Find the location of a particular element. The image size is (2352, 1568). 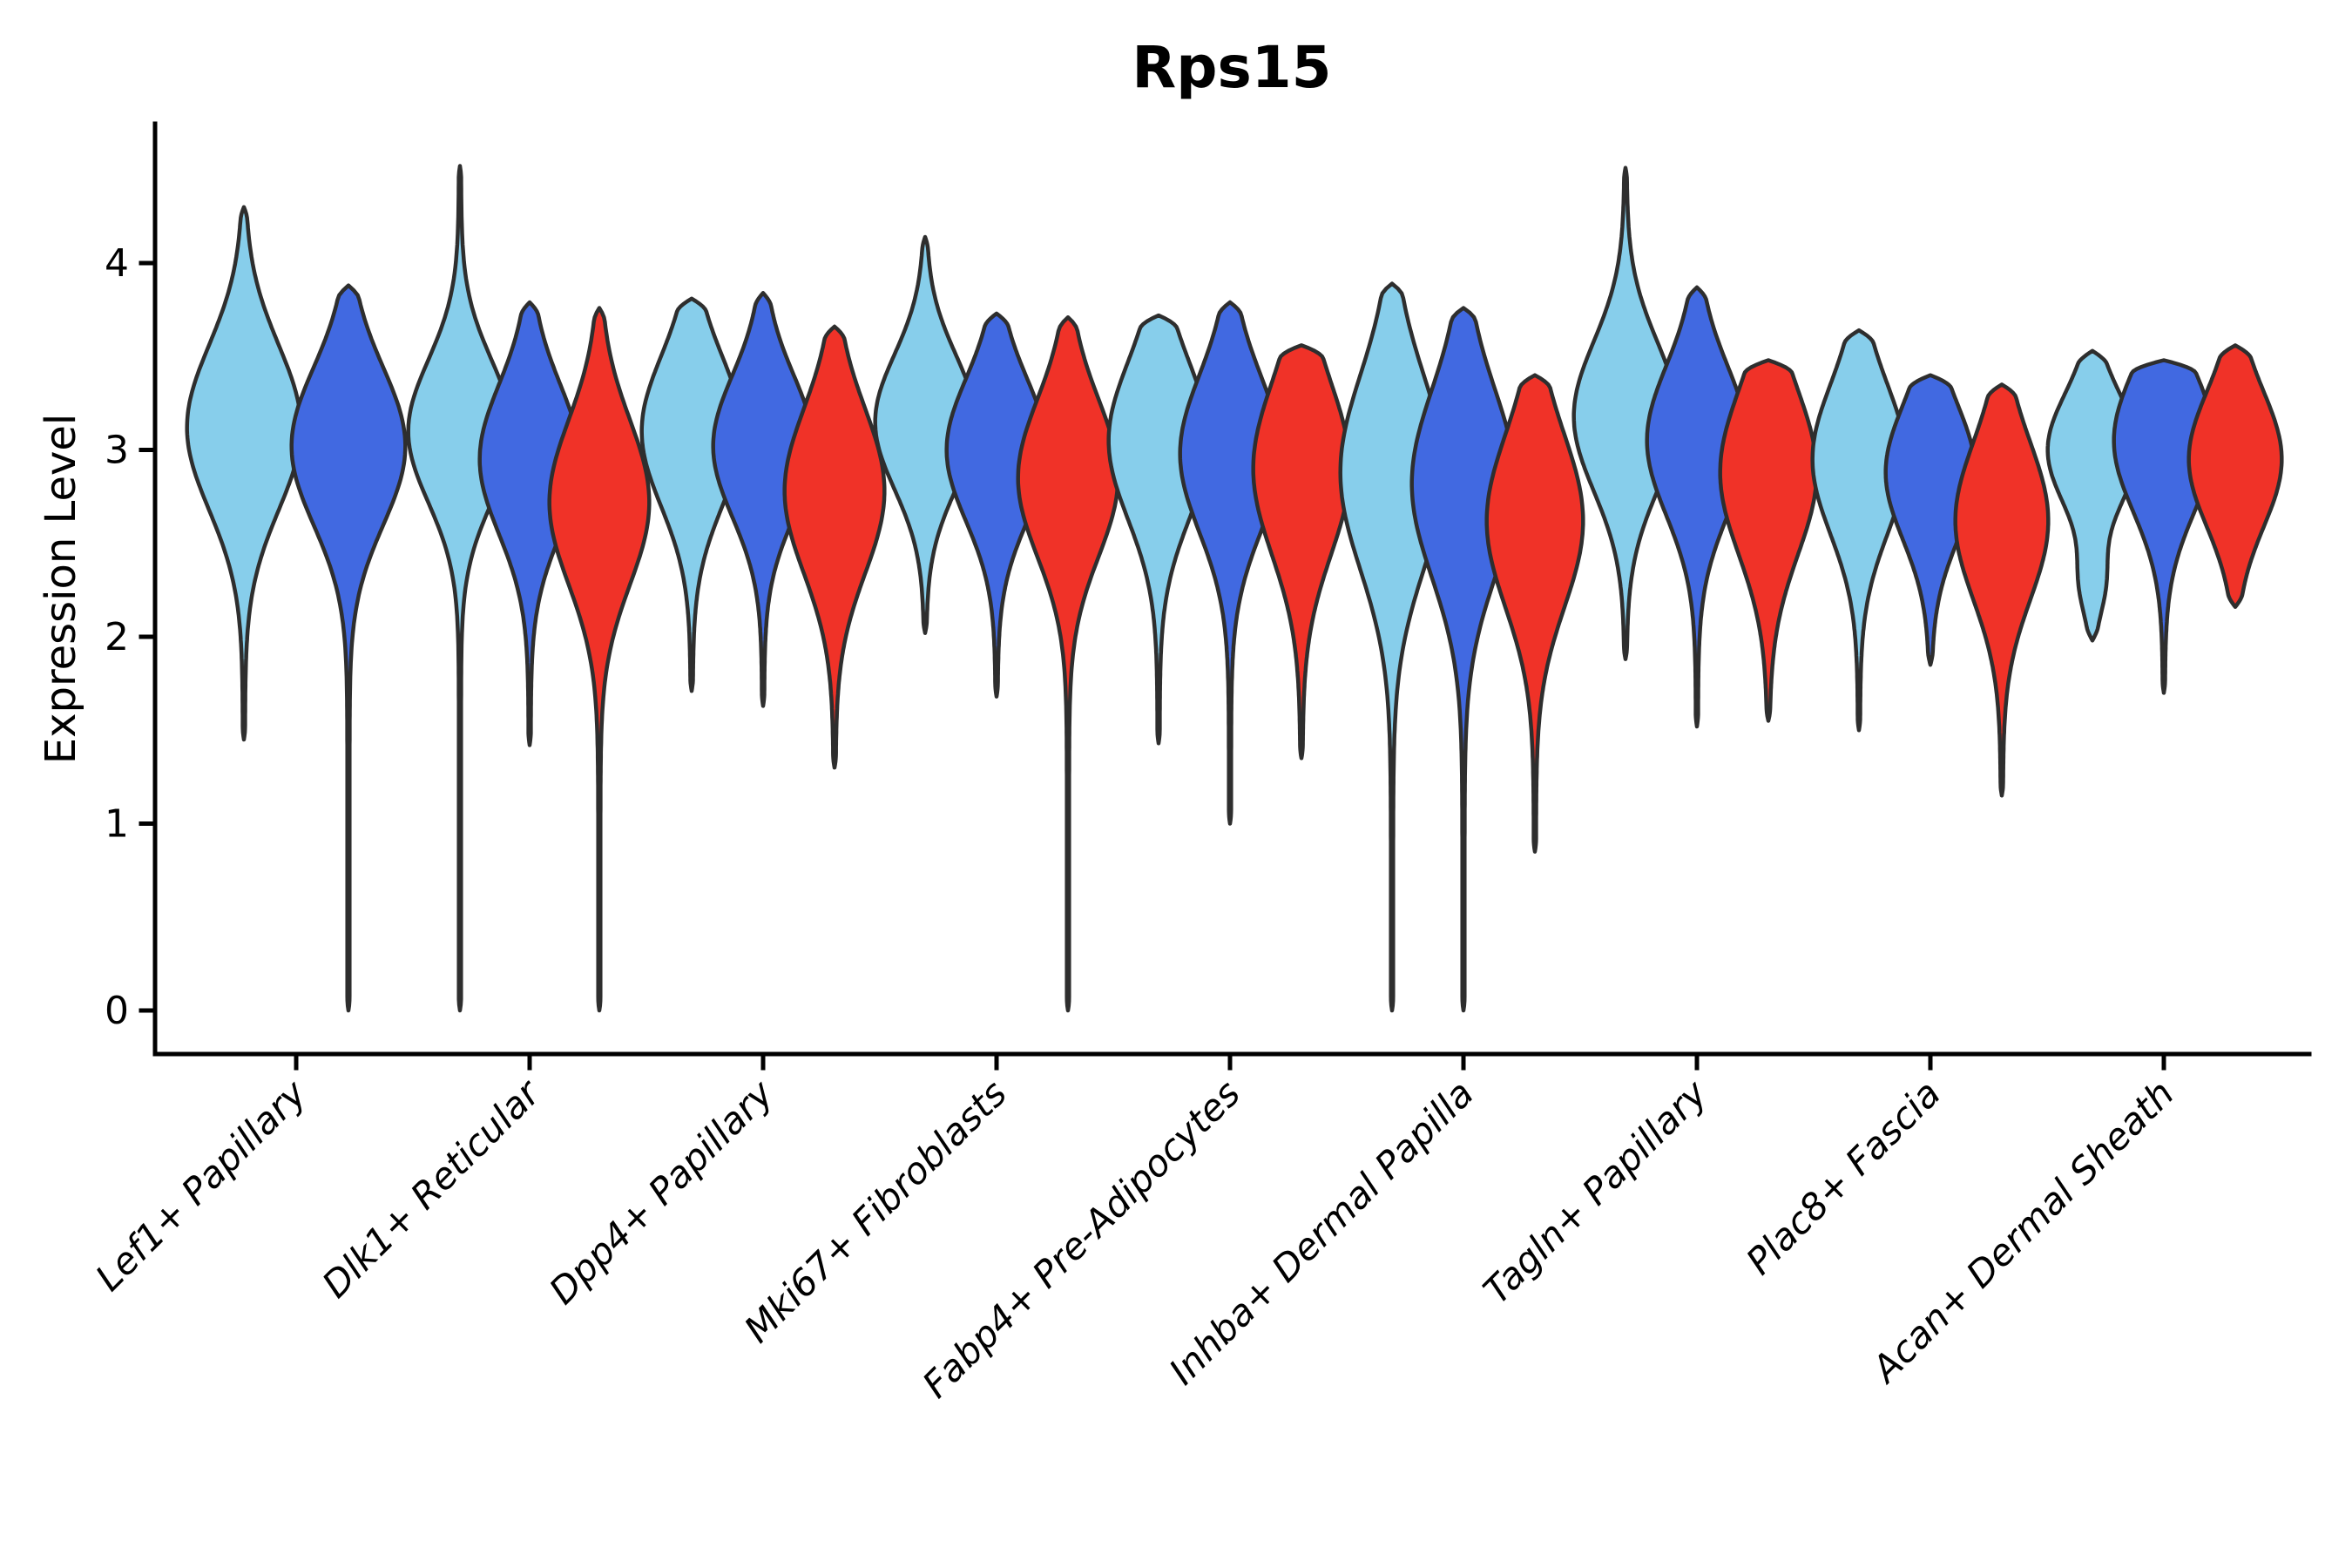

y-axis-label: Expression Level is located at coordinates (61, 589).